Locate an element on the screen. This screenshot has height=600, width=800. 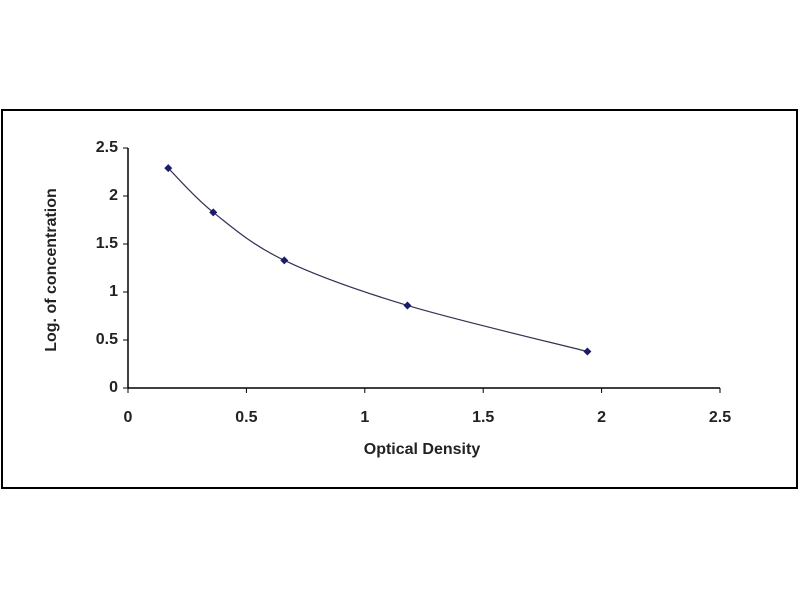
y-tick-label: 0 is located at coordinates (113, 387).